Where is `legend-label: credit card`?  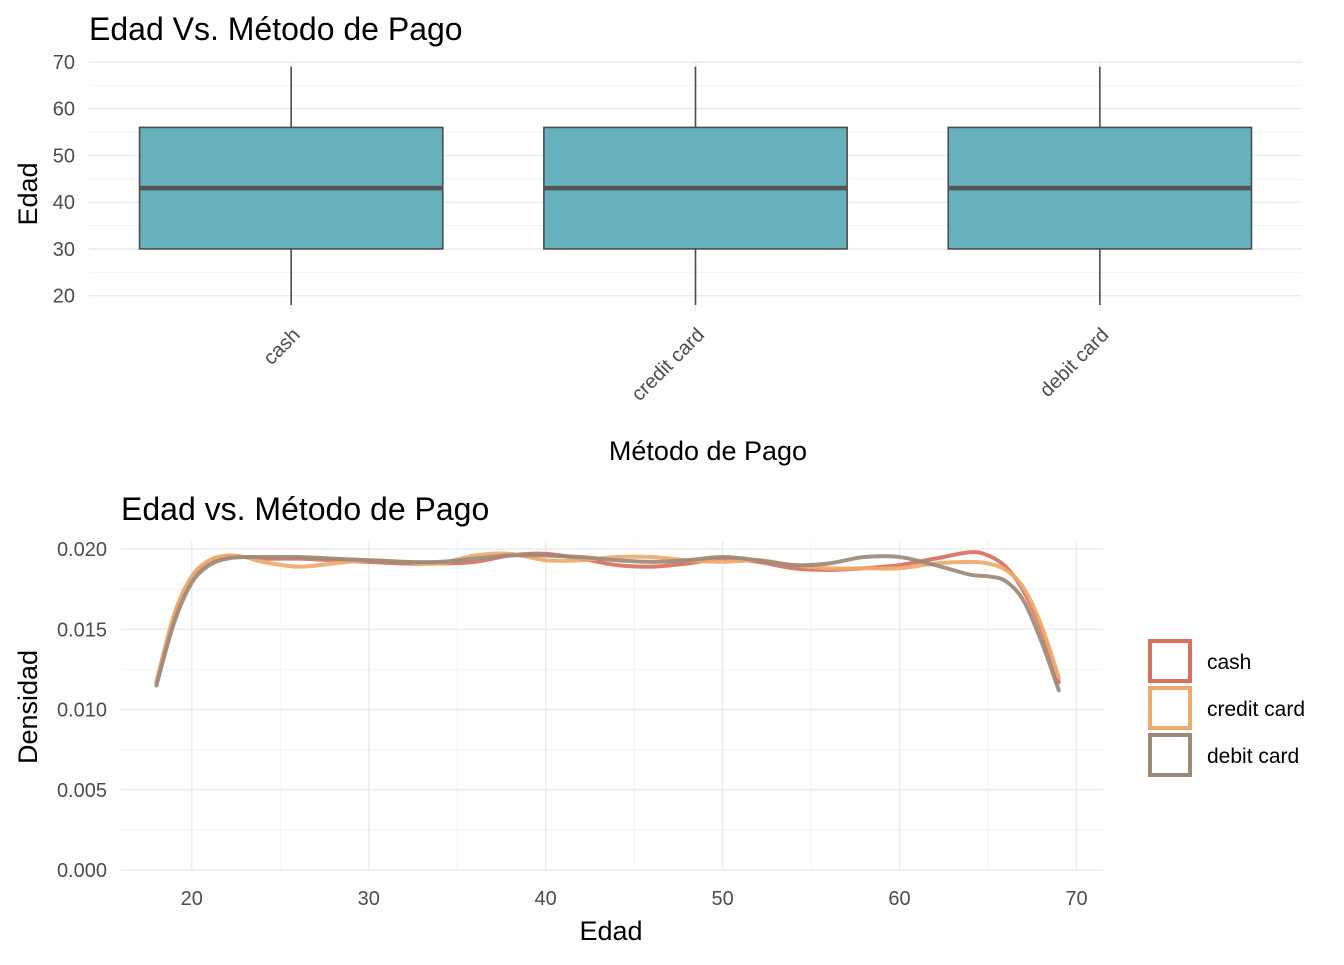 legend-label: credit card is located at coordinates (1256, 709).